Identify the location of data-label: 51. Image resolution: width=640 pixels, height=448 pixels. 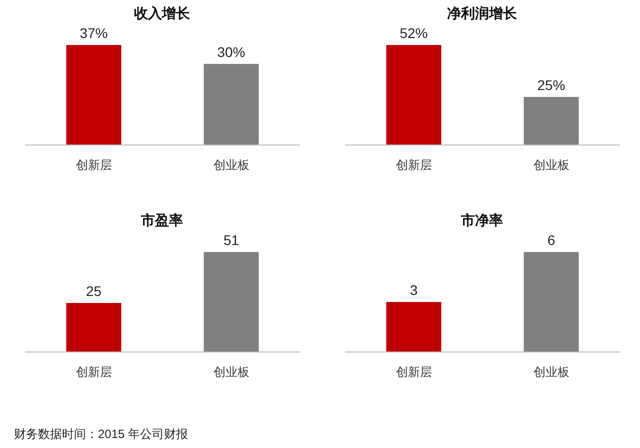
(231, 240).